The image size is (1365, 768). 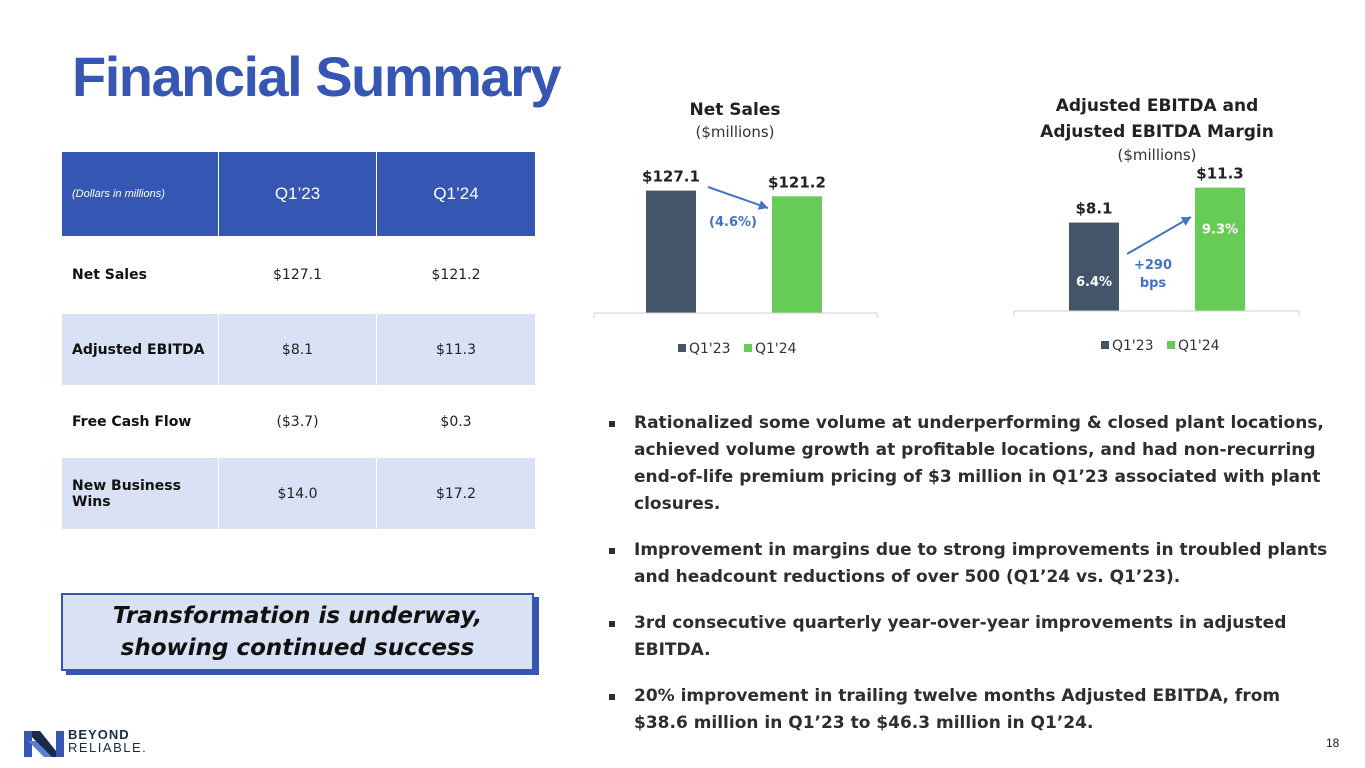 What do you see at coordinates (99, 734) in the screenshot?
I see `logo-line-1: BEYOND` at bounding box center [99, 734].